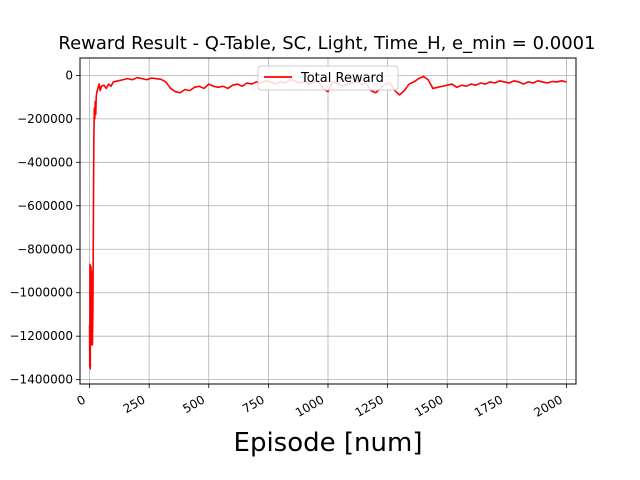 This screenshot has height=480, width=640. Describe the element at coordinates (45, 119) in the screenshot. I see `y-tick-label: −200000` at that location.